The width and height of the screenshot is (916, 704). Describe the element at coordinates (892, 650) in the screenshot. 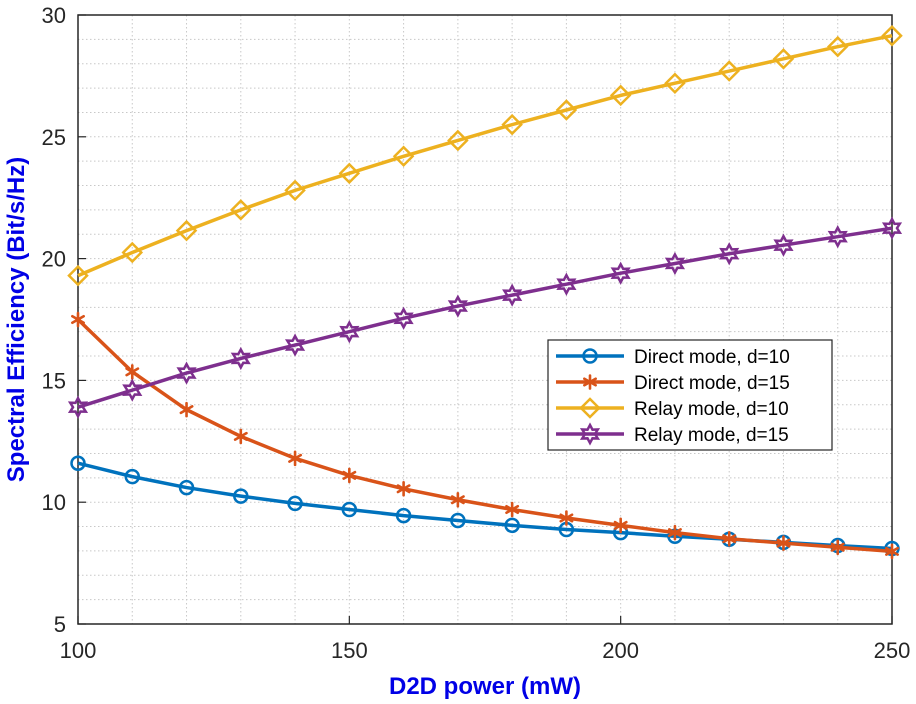

I see `x-tick-label: 250` at that location.